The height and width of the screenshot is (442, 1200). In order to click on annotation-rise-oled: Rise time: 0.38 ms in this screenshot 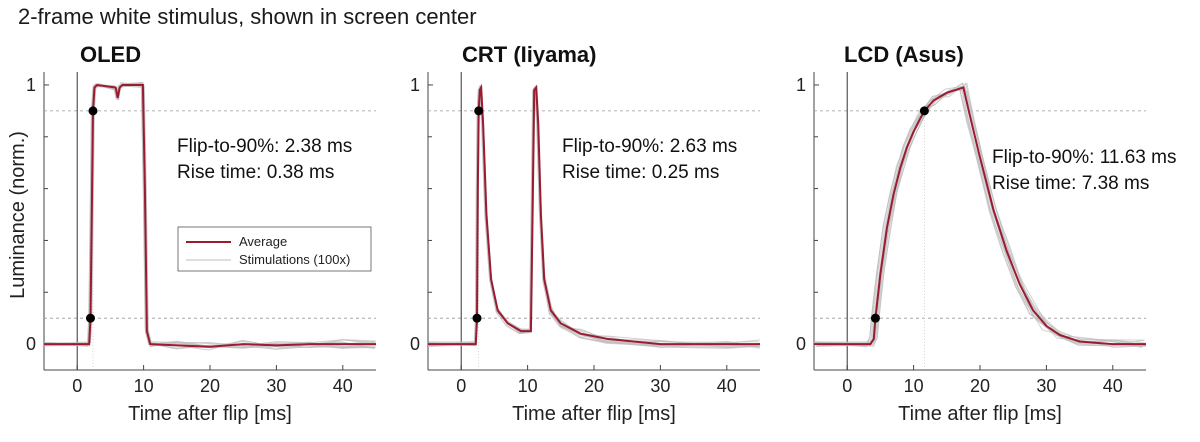, I will do `click(255, 172)`.